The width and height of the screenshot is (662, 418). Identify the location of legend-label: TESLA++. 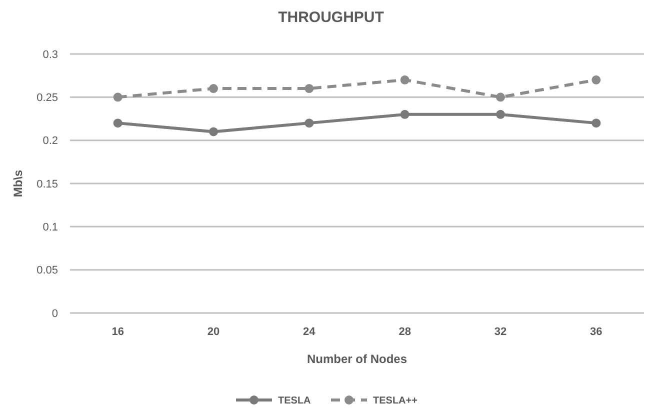
(395, 401).